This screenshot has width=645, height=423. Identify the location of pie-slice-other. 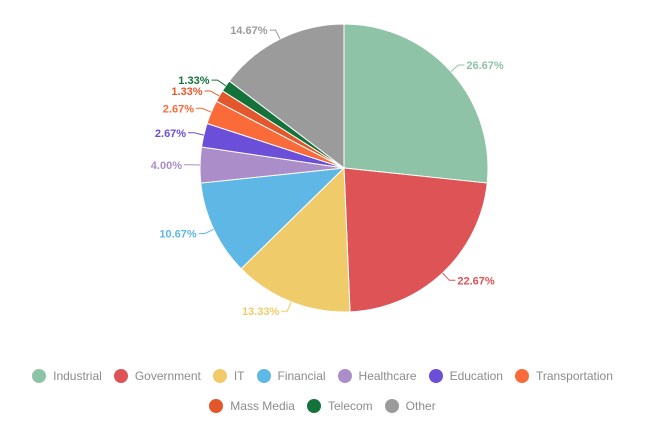
(286, 96).